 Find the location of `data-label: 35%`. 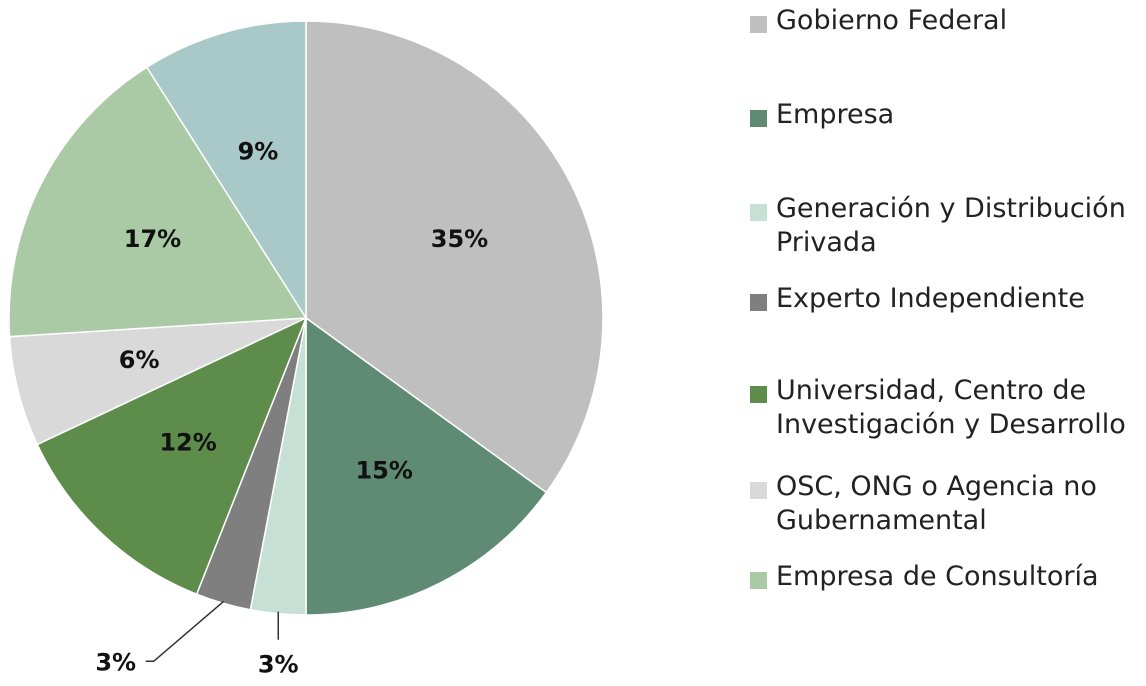

data-label: 35% is located at coordinates (459, 239).